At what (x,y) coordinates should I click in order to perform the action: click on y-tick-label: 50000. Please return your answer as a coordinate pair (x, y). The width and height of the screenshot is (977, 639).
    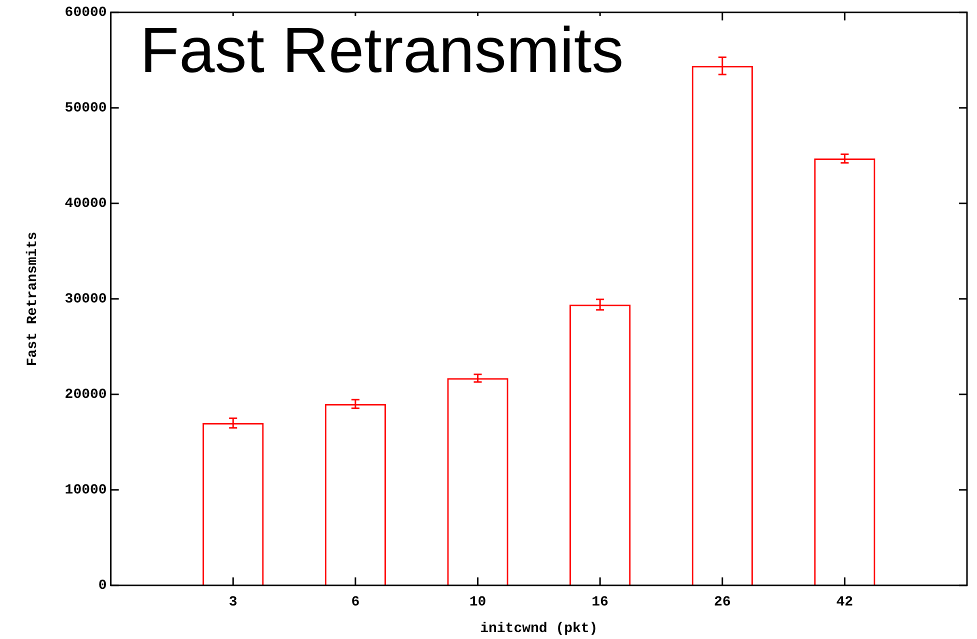
    Looking at the image, I should click on (85, 108).